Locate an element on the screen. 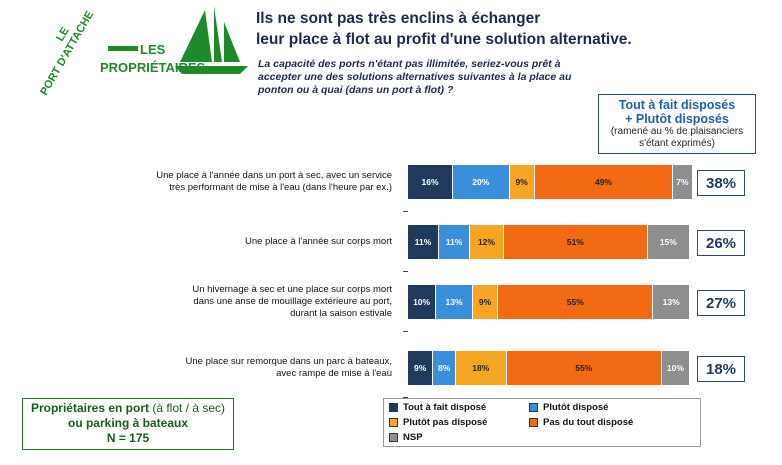  category-label: Une place à l'année sur corps mort is located at coordinates (318, 241).